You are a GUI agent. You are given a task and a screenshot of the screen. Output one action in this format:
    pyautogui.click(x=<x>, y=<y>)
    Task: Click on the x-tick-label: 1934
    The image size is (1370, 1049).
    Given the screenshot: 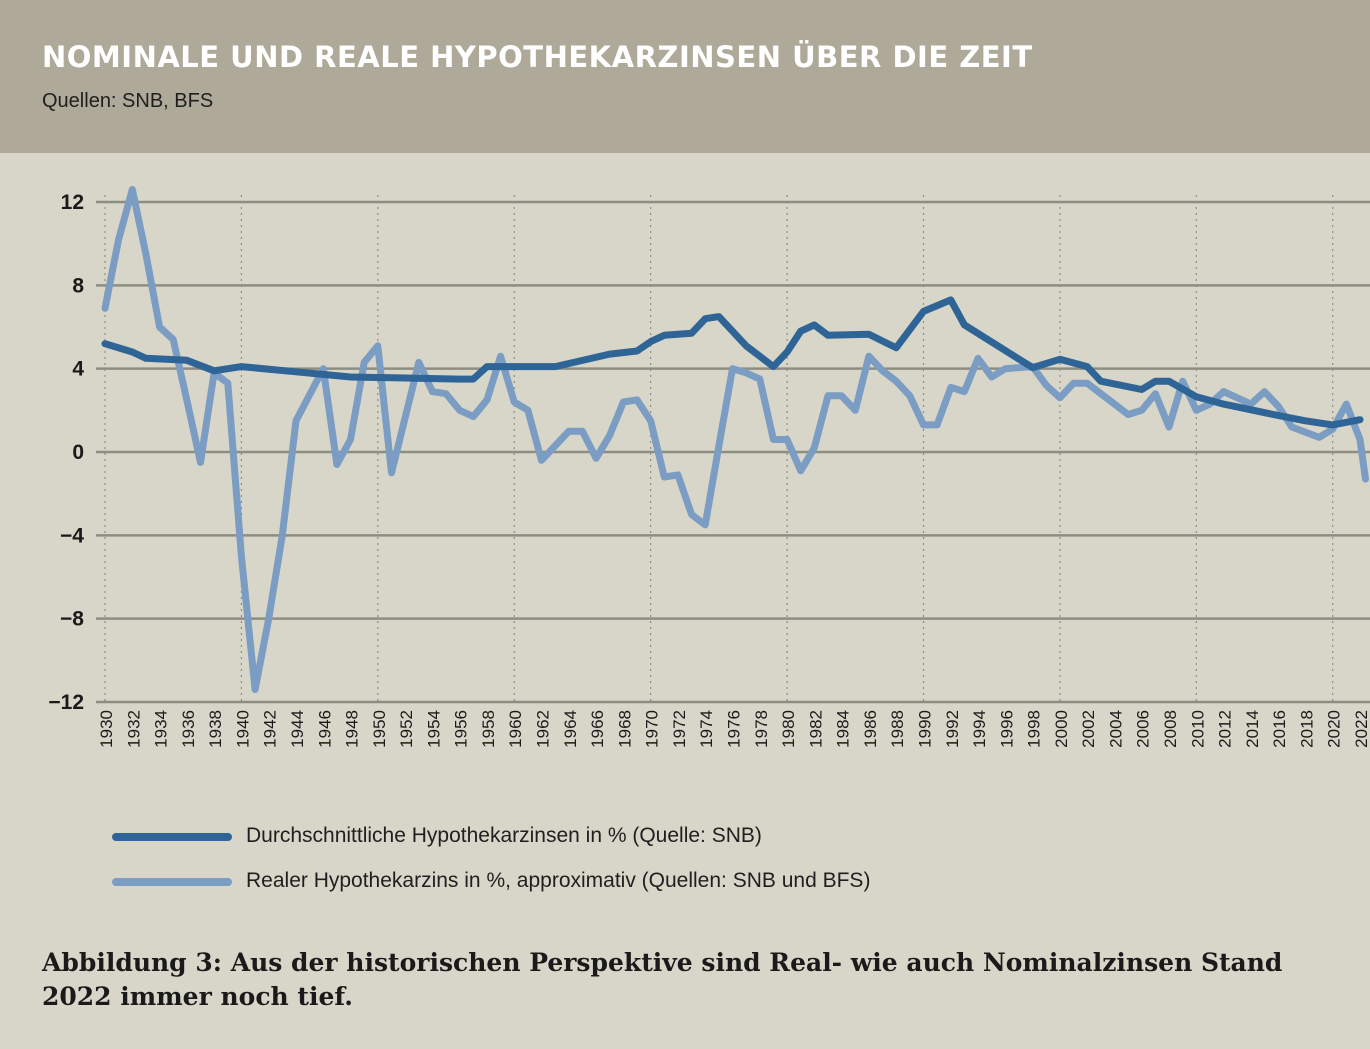 What is the action you would take?
    pyautogui.click(x=161, y=729)
    